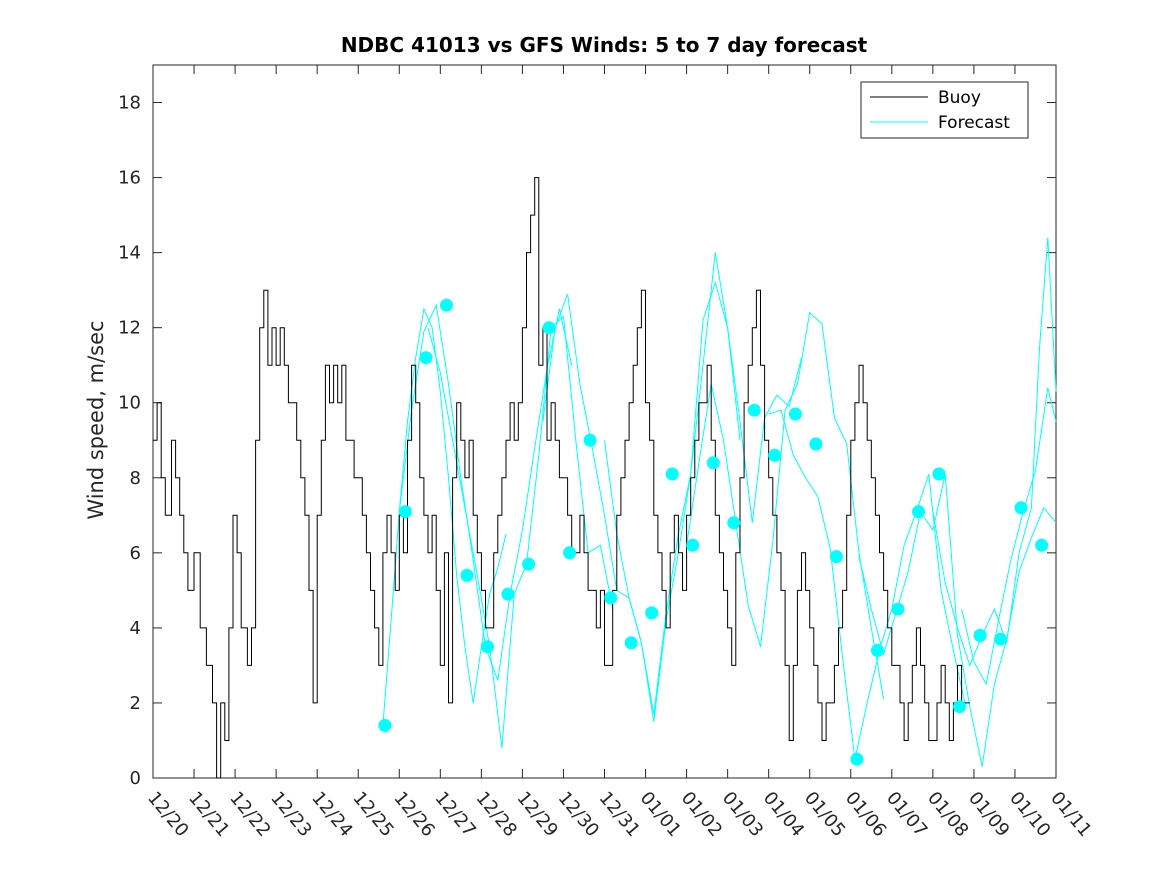 This screenshot has width=1167, height=875. I want to click on y-tick-label: 4, so click(135, 628).